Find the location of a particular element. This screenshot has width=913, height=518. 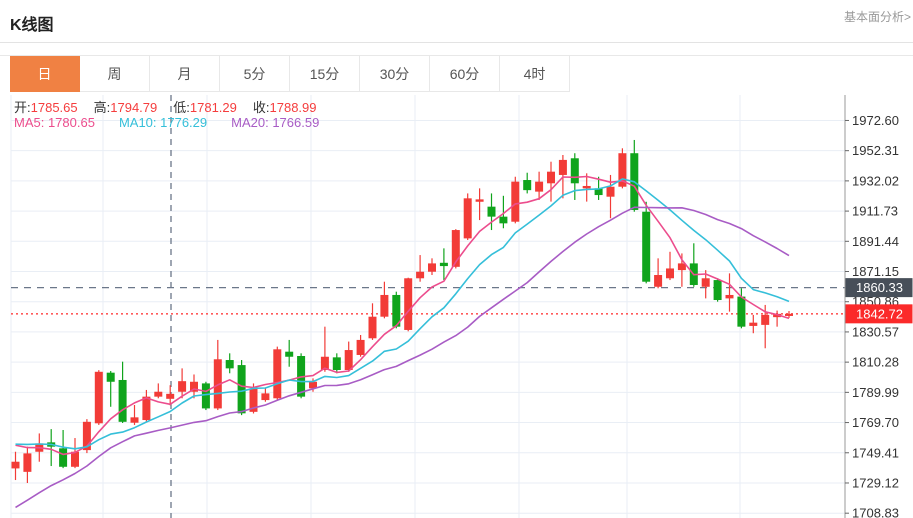

y-axis-label: 1729.12 is located at coordinates (875, 482).